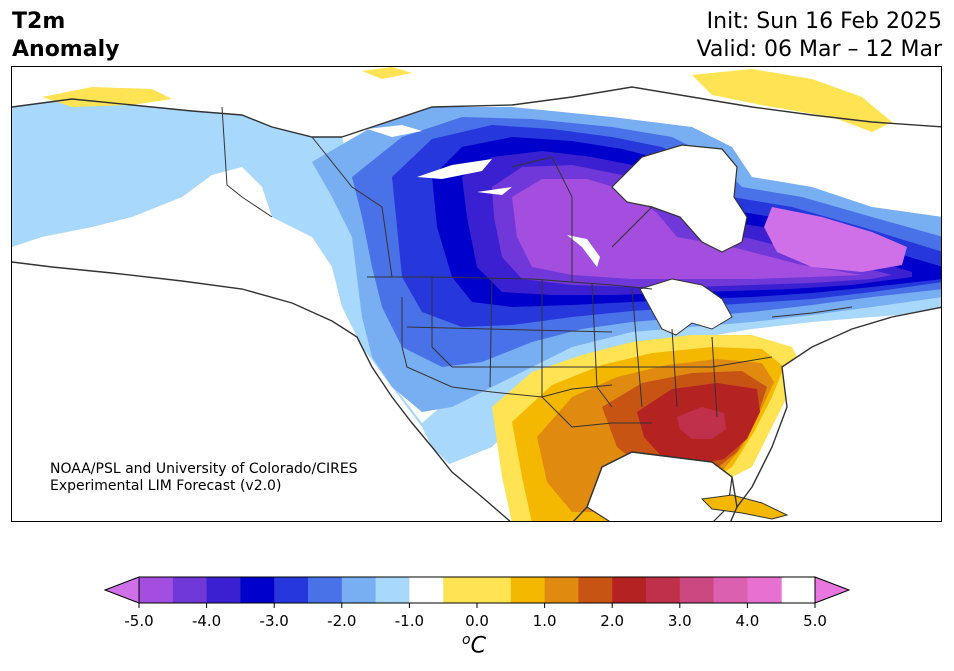 The width and height of the screenshot is (954, 671). I want to click on init-date: Init: Sun 16 Feb 2025, so click(824, 21).